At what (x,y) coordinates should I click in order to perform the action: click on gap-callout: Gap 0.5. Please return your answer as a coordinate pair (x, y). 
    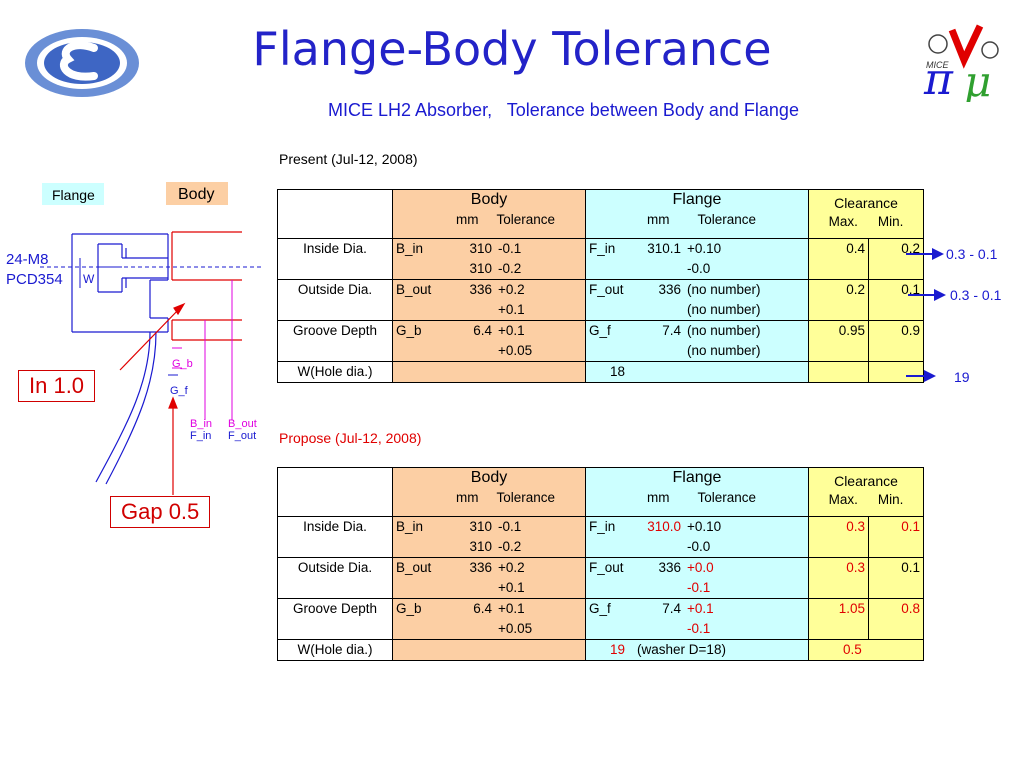
    Looking at the image, I should click on (160, 512).